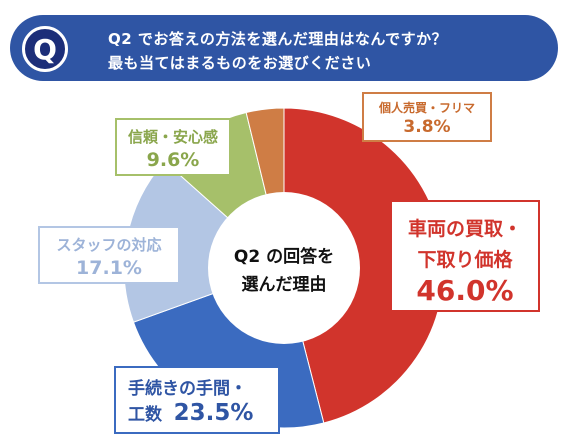 This screenshot has width=567, height=448. Describe the element at coordinates (109, 255) in the screenshot. I see `label-staff-response: スタッフの対応 17.1%` at that location.